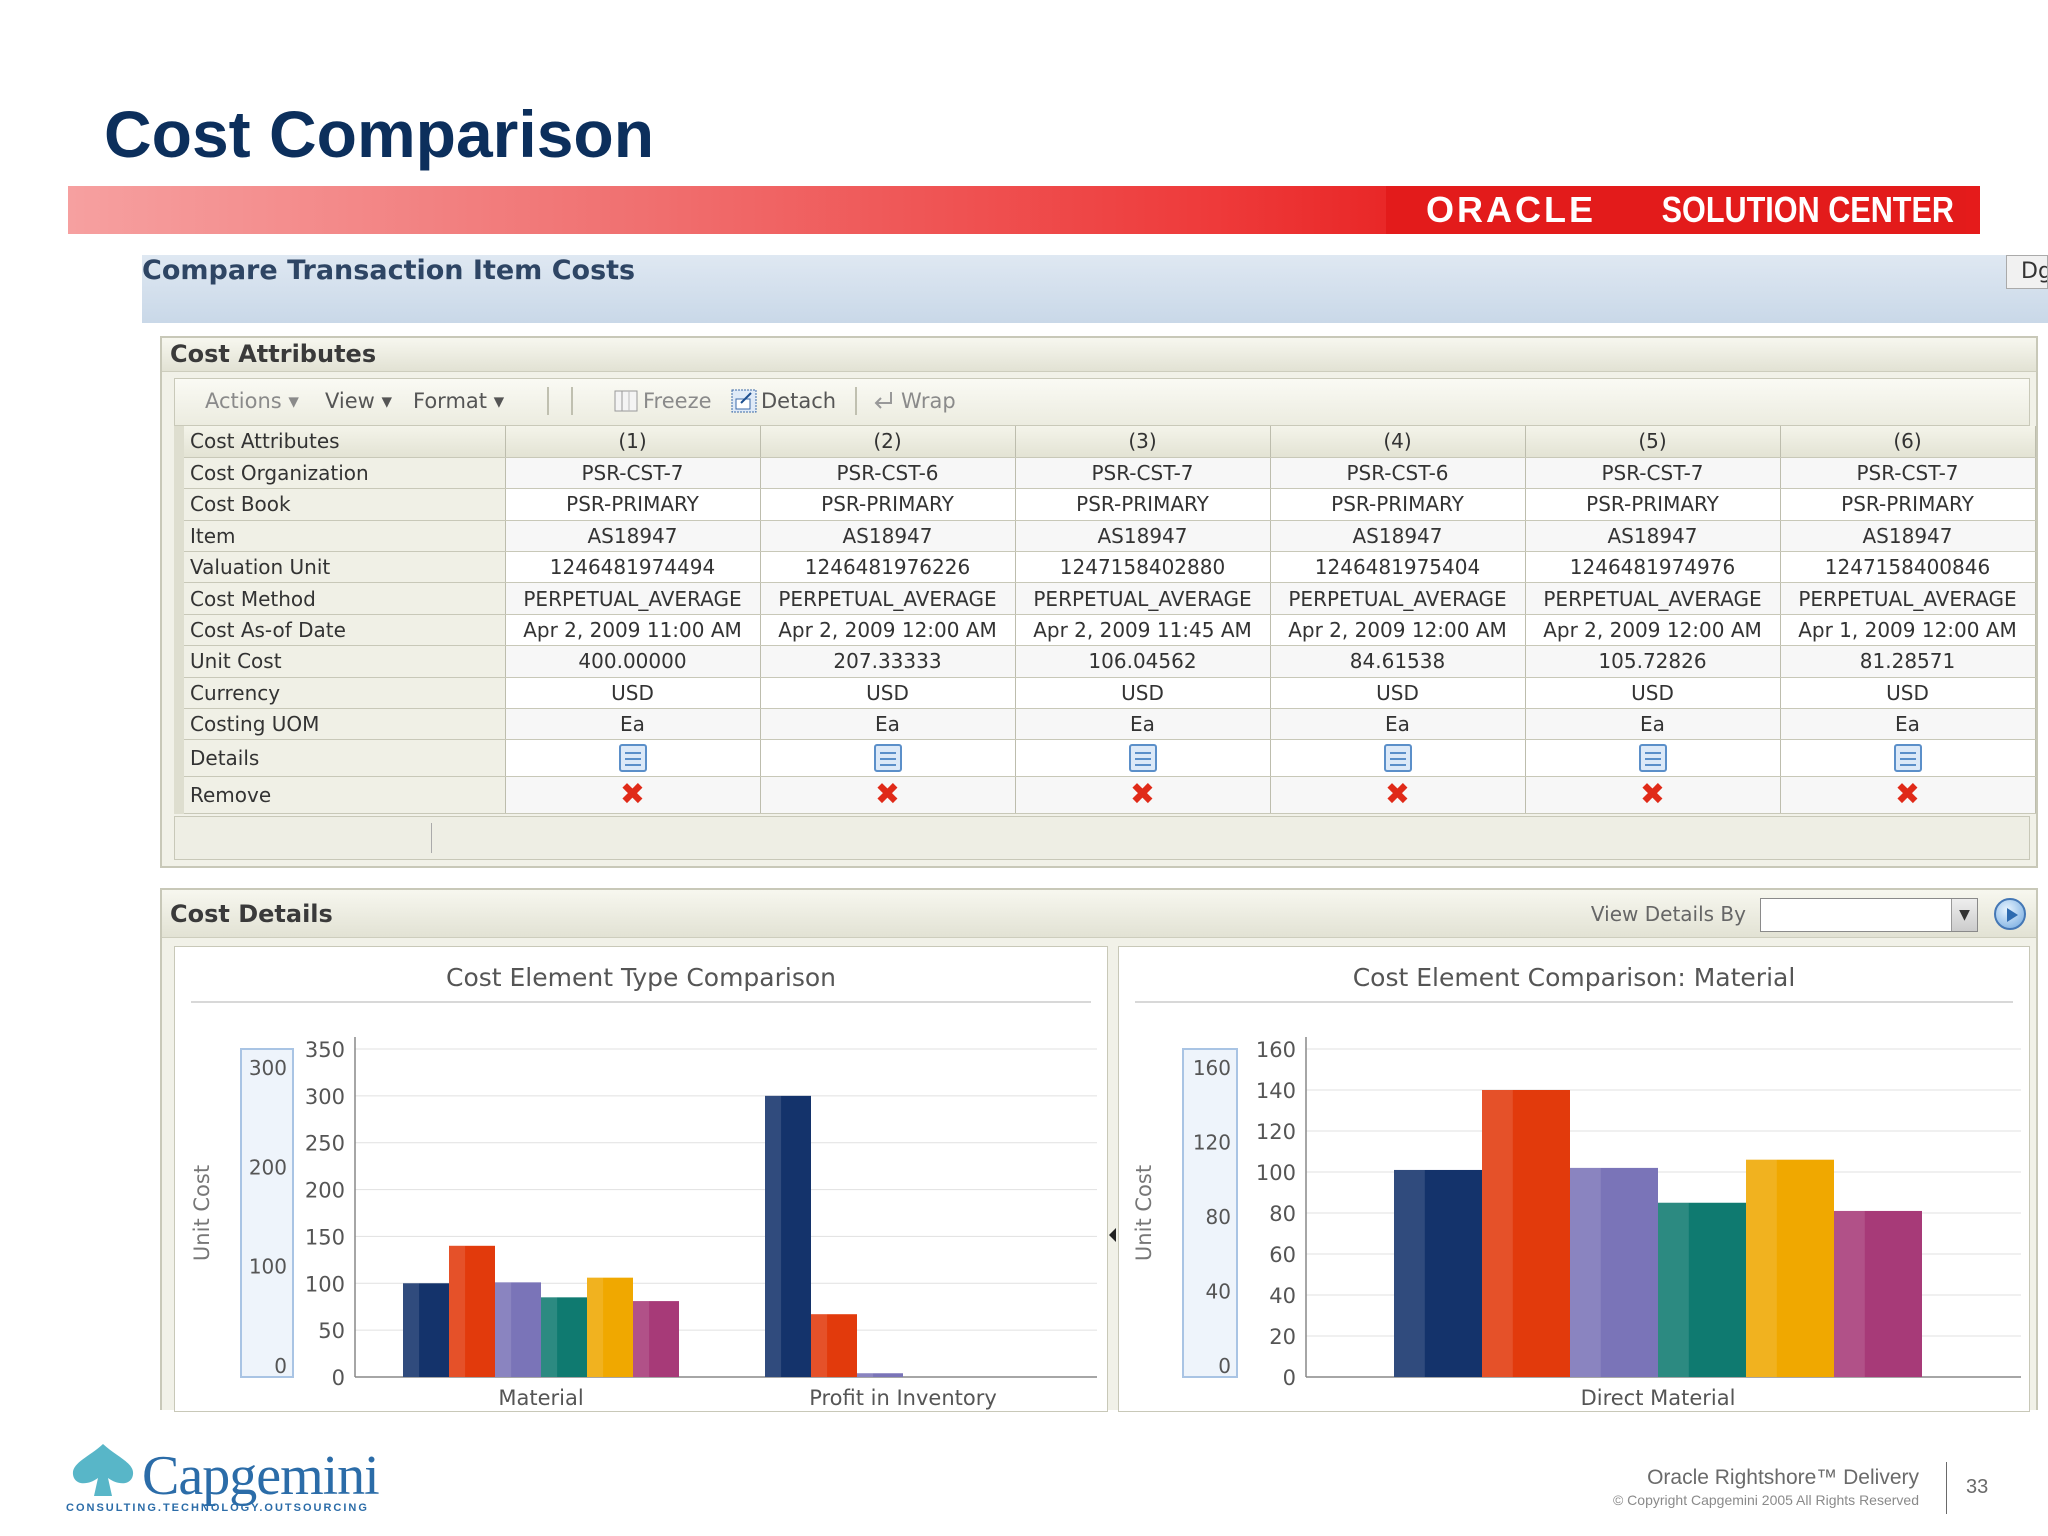 The width and height of the screenshot is (2048, 1536). Describe the element at coordinates (1143, 661) in the screenshot. I see `table-cell: 106.04562` at that location.